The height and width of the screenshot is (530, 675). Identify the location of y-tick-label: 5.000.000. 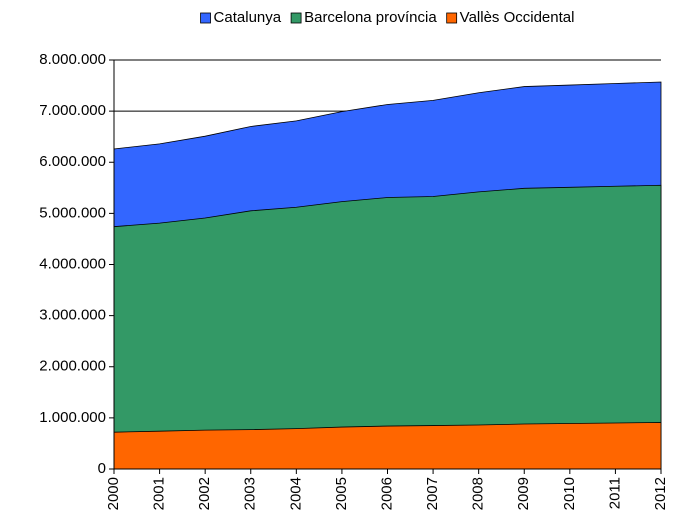
(72, 212).